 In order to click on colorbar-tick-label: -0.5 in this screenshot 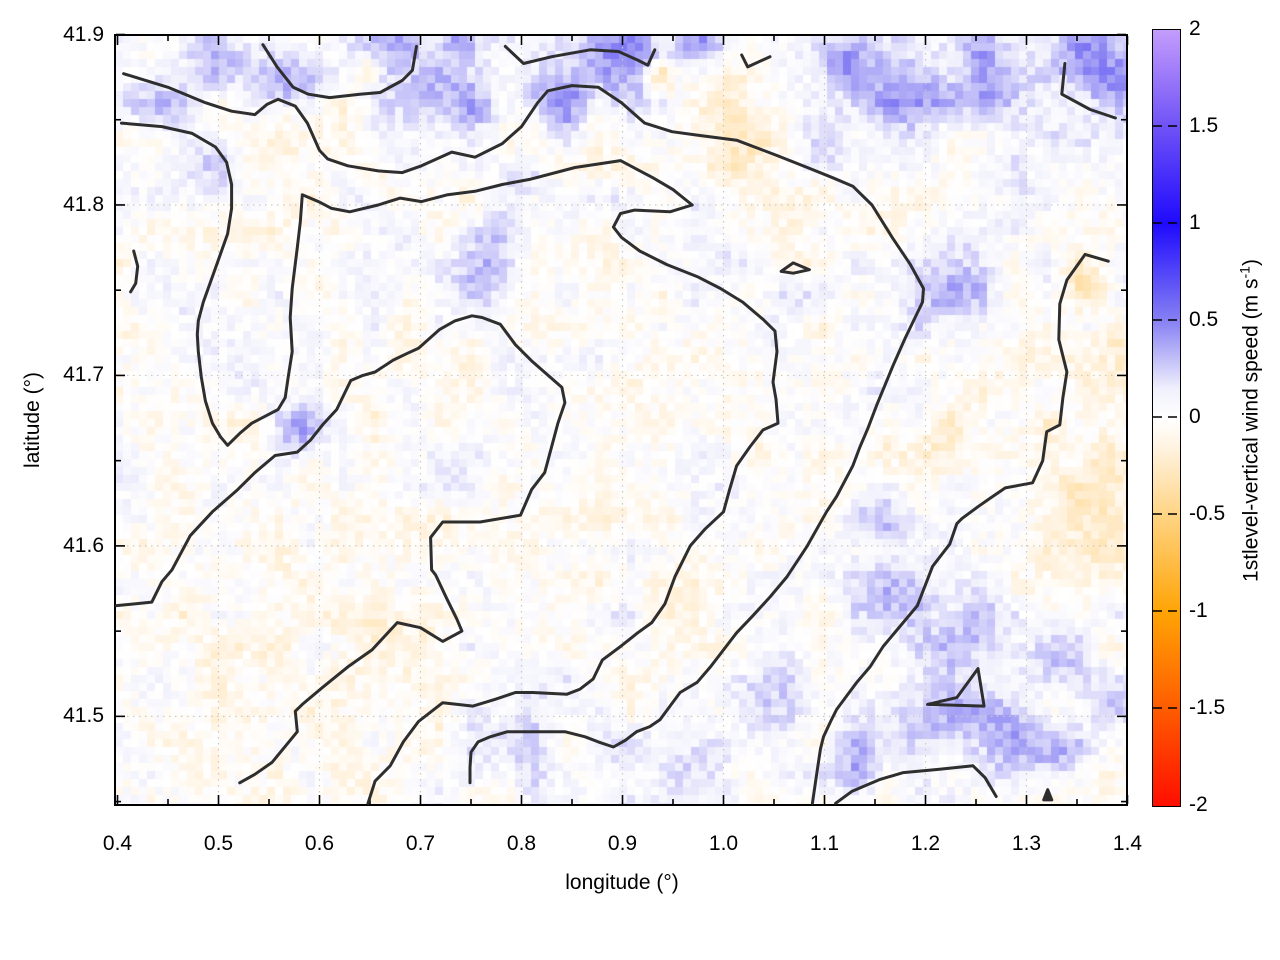, I will do `click(1207, 513)`.